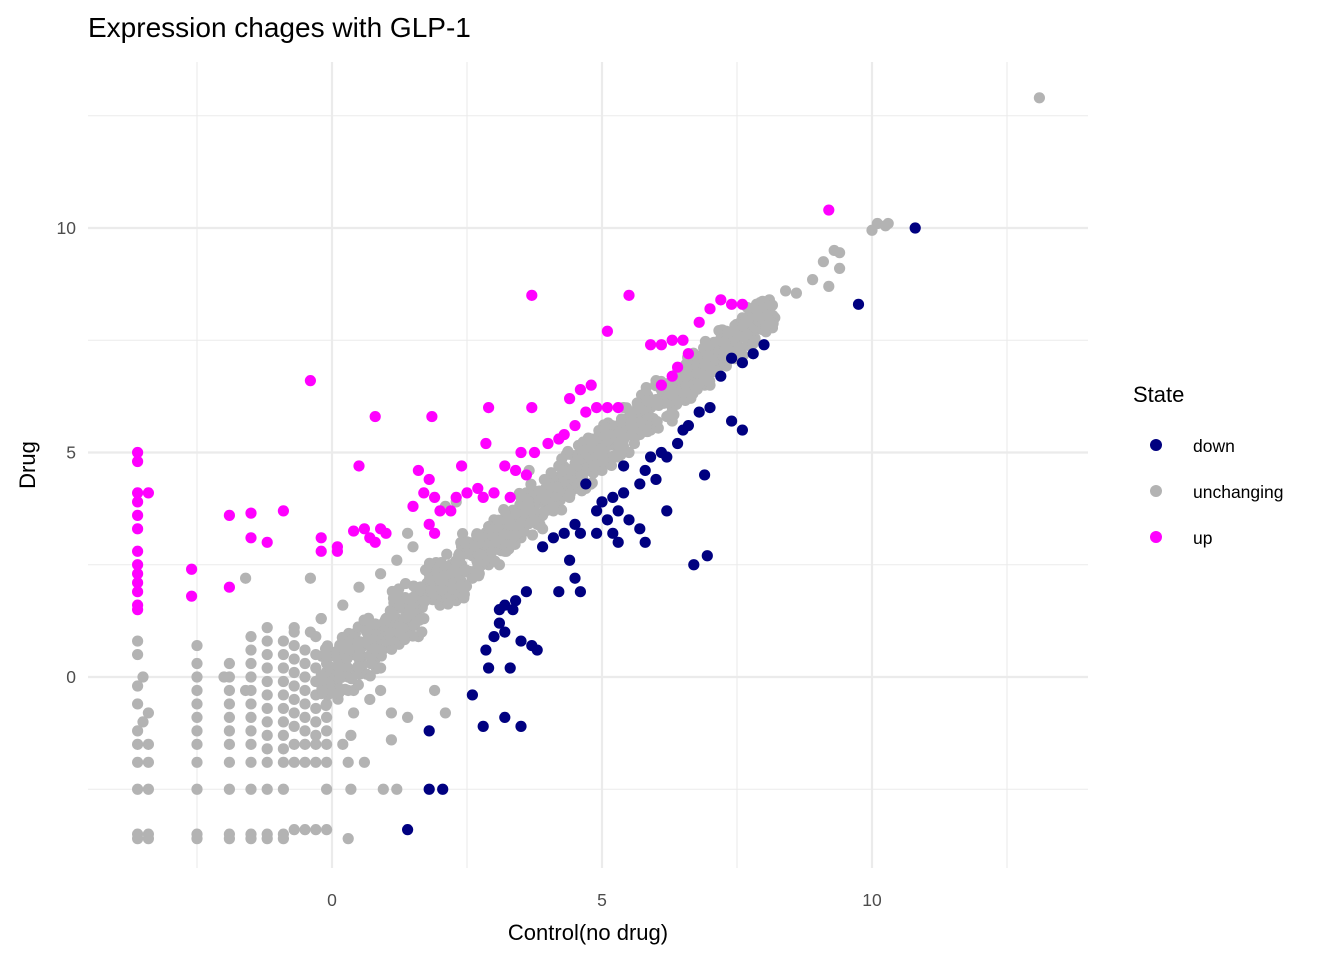  I want to click on legend-label-unchanging: unchanging, so click(1238, 492).